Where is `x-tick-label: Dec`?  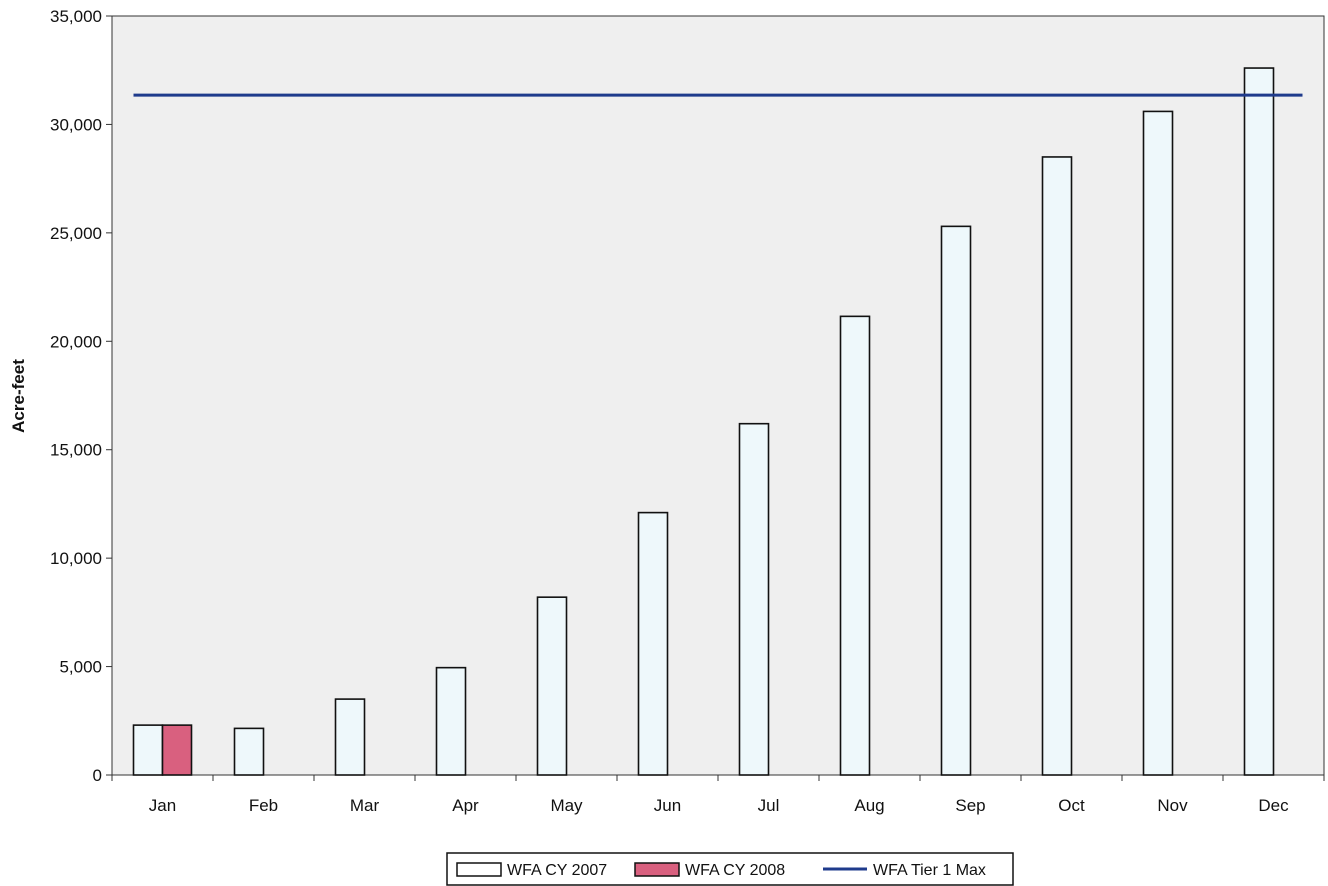
x-tick-label: Dec is located at coordinates (1273, 805).